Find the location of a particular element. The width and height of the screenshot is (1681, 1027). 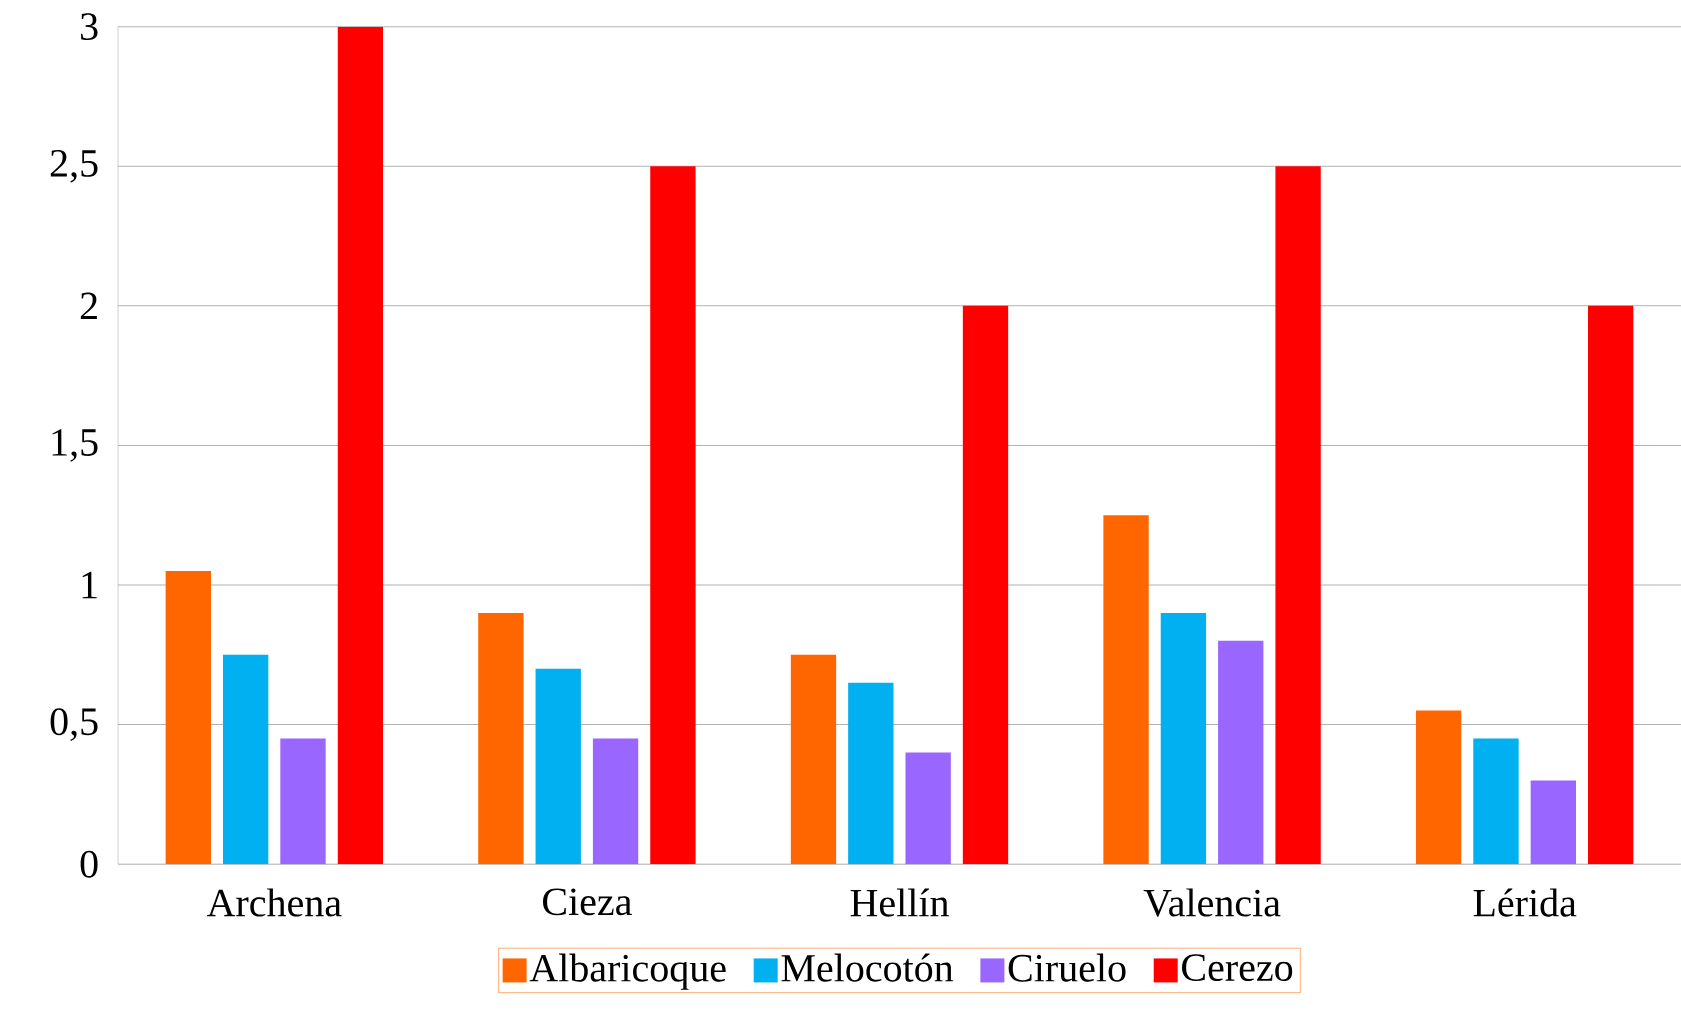

legend-label: Albaricoque is located at coordinates (627, 971).